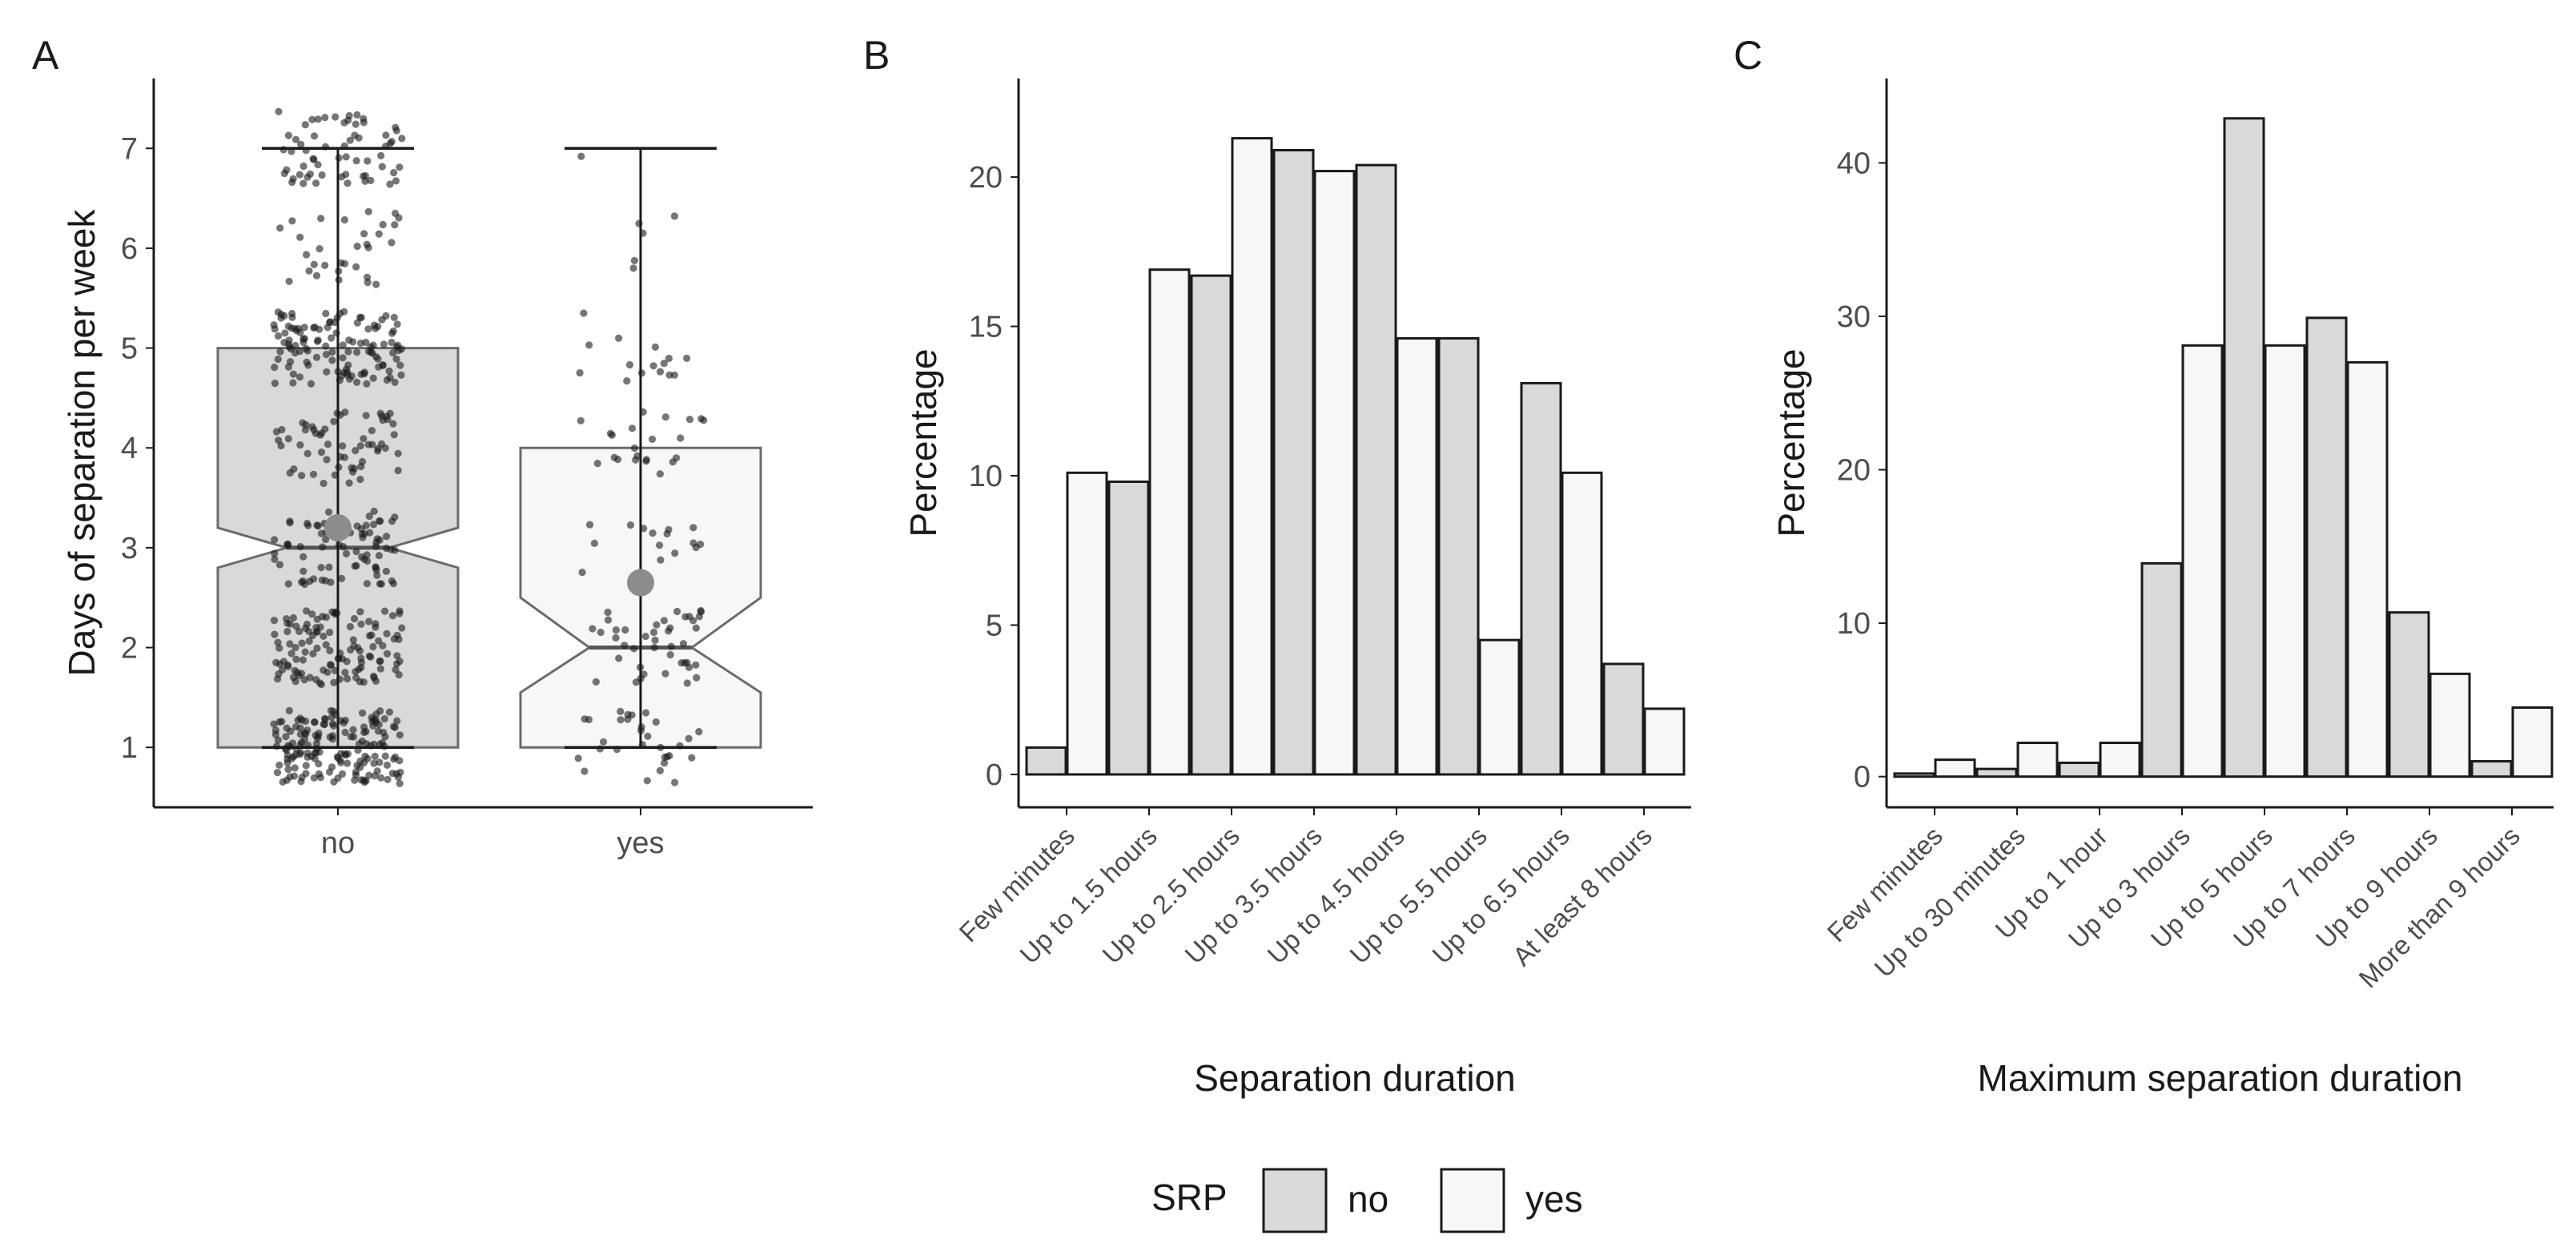 This screenshot has height=1251, width=2576. I want to click on y-tick-label: 7, so click(129, 149).